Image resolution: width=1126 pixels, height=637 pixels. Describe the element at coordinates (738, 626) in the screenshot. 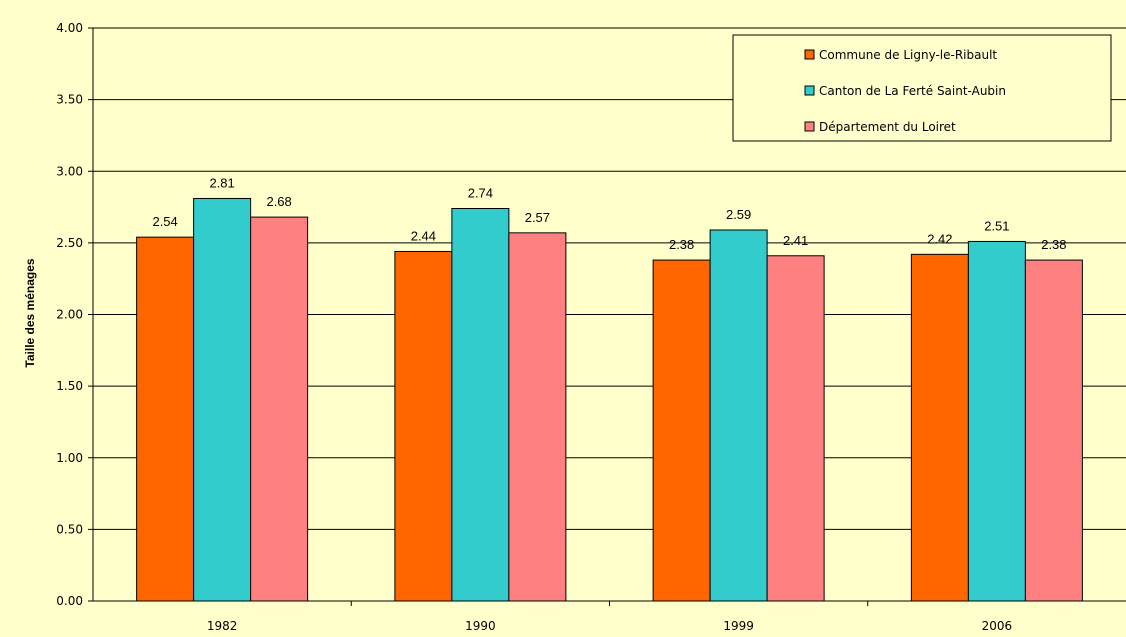

I see `x-tick-label: 1999` at that location.